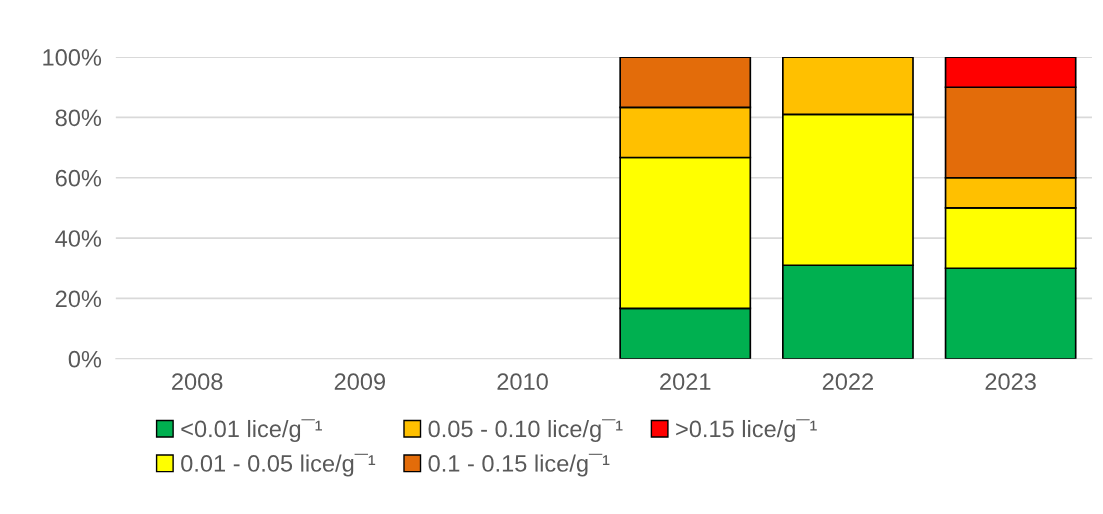  I want to click on x-tick-label: 2010, so click(522, 381).